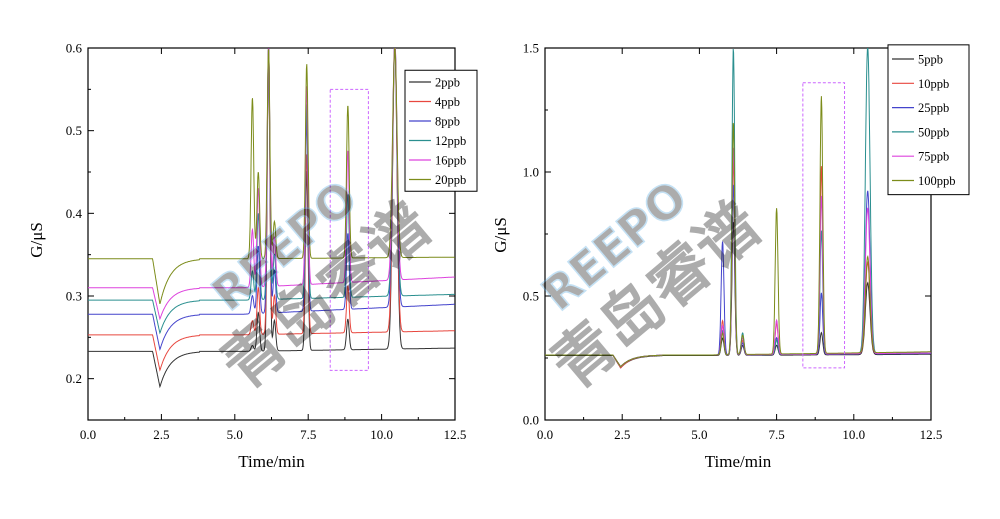 The image size is (1000, 519). I want to click on legend-label: 20ppb, so click(450, 180).